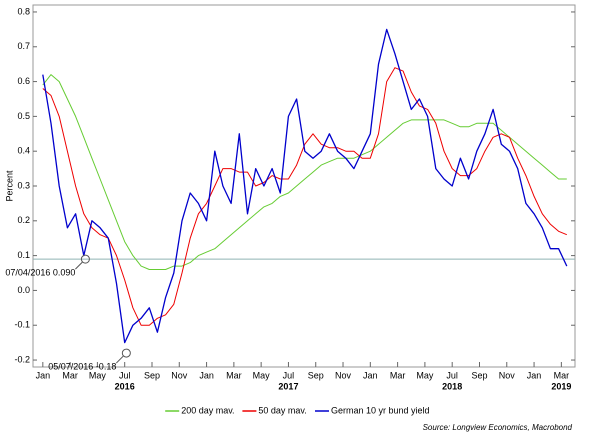 The width and height of the screenshot is (589, 442). Describe the element at coordinates (22, 359) in the screenshot. I see `y-tick-label: -0.2` at that location.